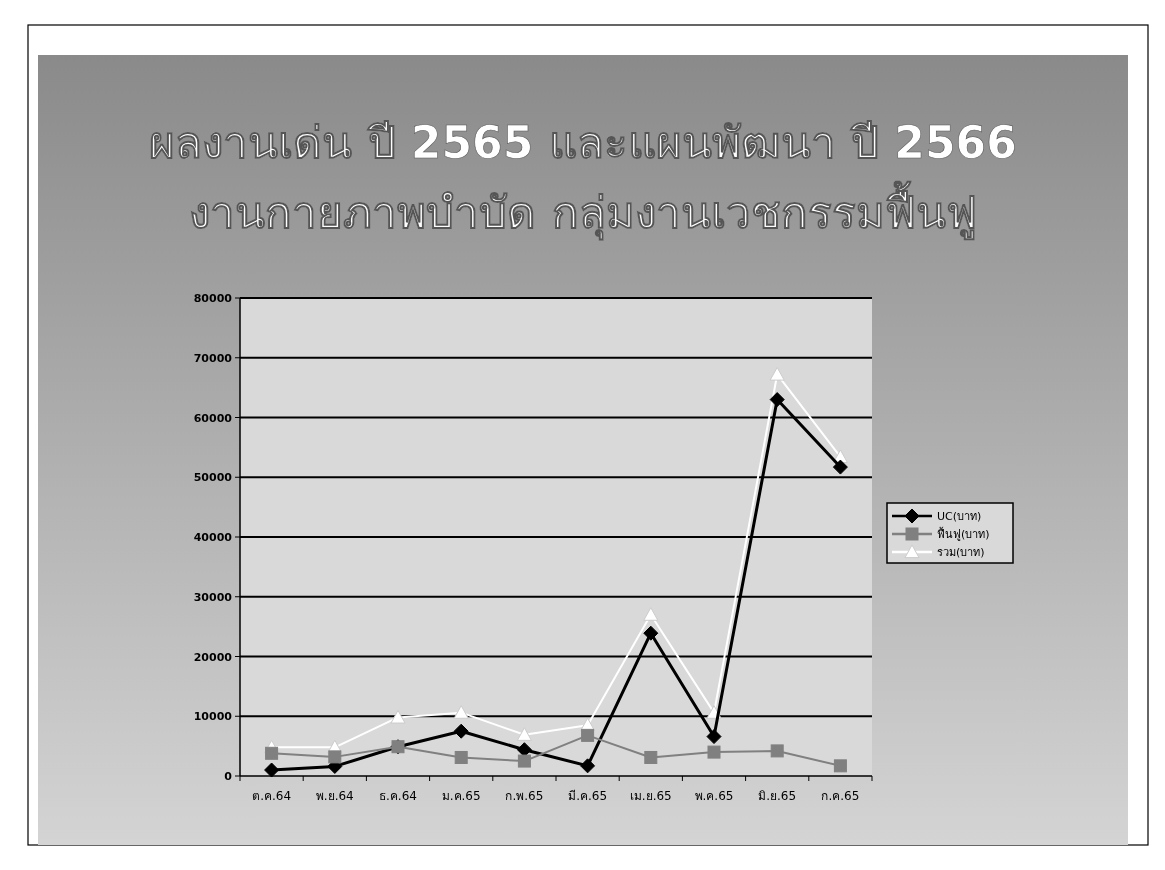  What do you see at coordinates (650, 796) in the screenshot?
I see `x-tick-label: เม.ย.65` at bounding box center [650, 796].